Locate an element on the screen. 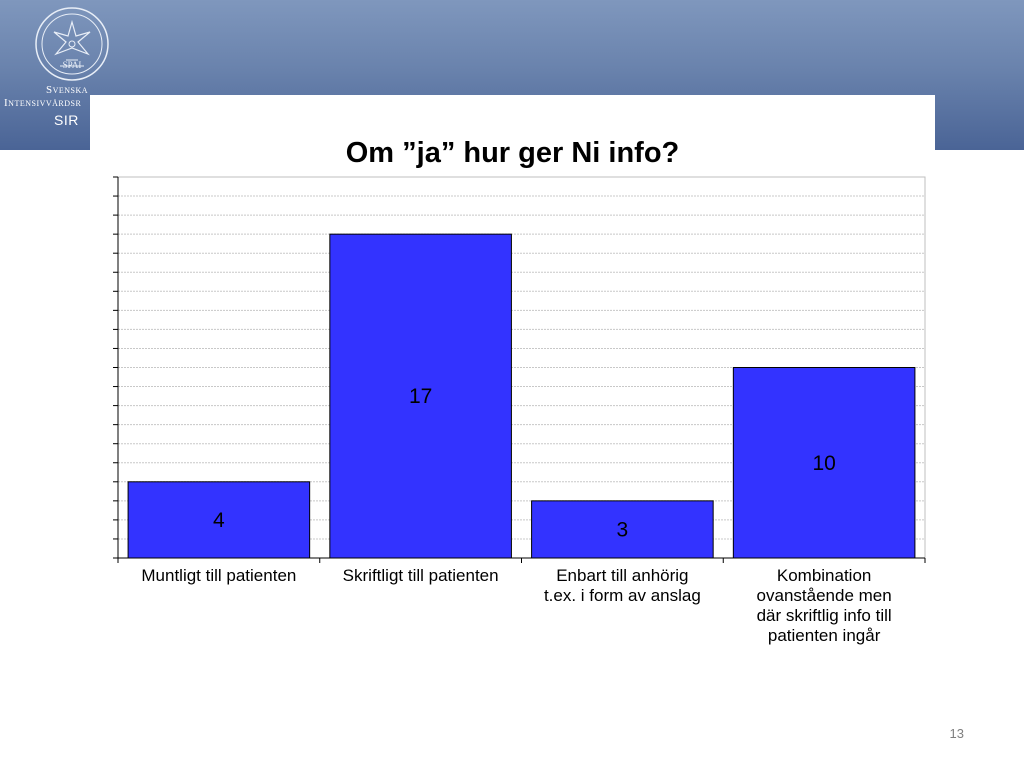 This screenshot has width=1024, height=768. category-label-line: där skriftlig info till is located at coordinates (824, 615).